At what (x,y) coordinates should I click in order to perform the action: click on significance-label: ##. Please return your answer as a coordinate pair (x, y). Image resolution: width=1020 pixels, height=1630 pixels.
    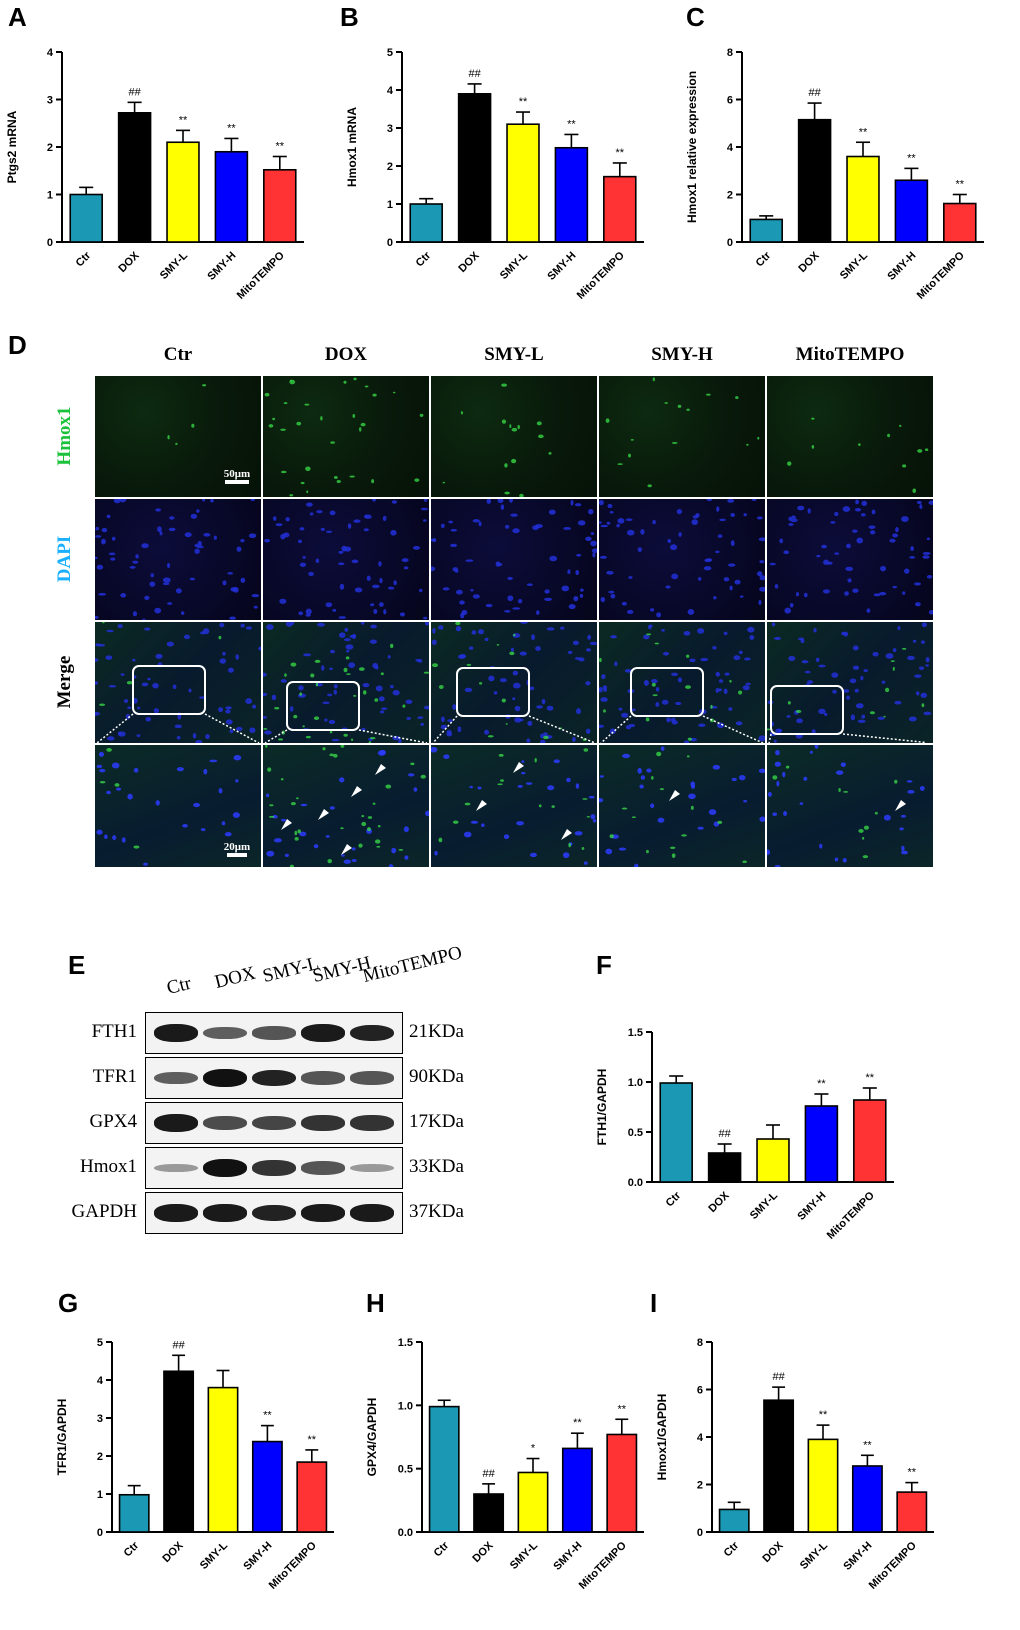
    Looking at the image, I should click on (474, 74).